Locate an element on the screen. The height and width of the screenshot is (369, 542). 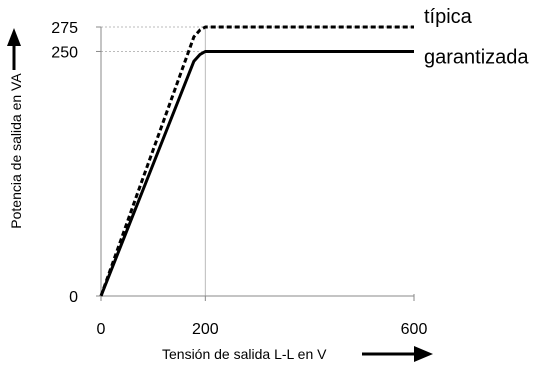
x-axis-title-group: Tensión de salida L-L en V is located at coordinates (297, 354).